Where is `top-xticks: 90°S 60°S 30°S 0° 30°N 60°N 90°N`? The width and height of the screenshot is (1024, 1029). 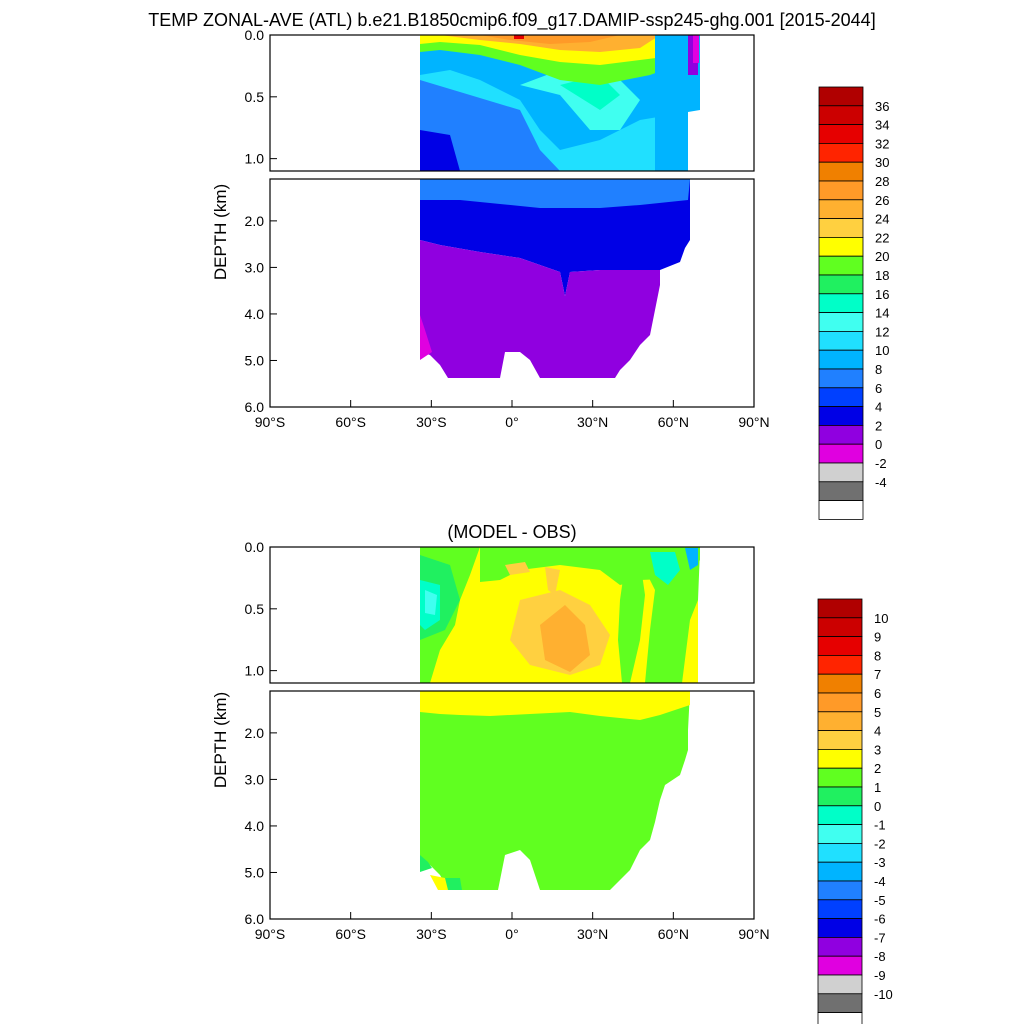
top-xticks: 90°S 60°S 30°S 0° 30°N 60°N 90°N is located at coordinates (512, 415).